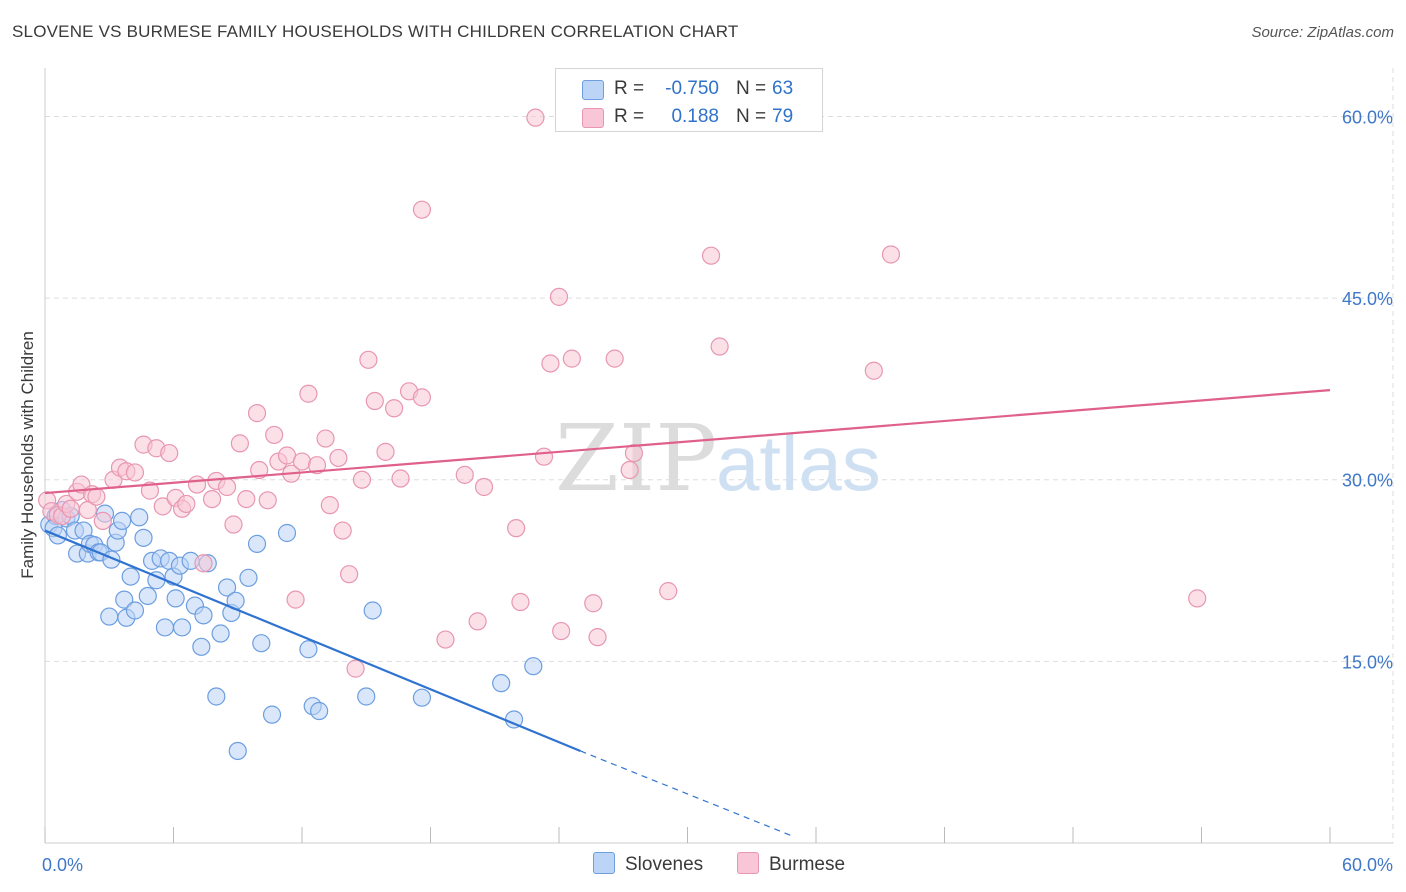 Image resolution: width=1406 pixels, height=892 pixels. I want to click on x-tick-label: 0.0%, so click(62, 865).